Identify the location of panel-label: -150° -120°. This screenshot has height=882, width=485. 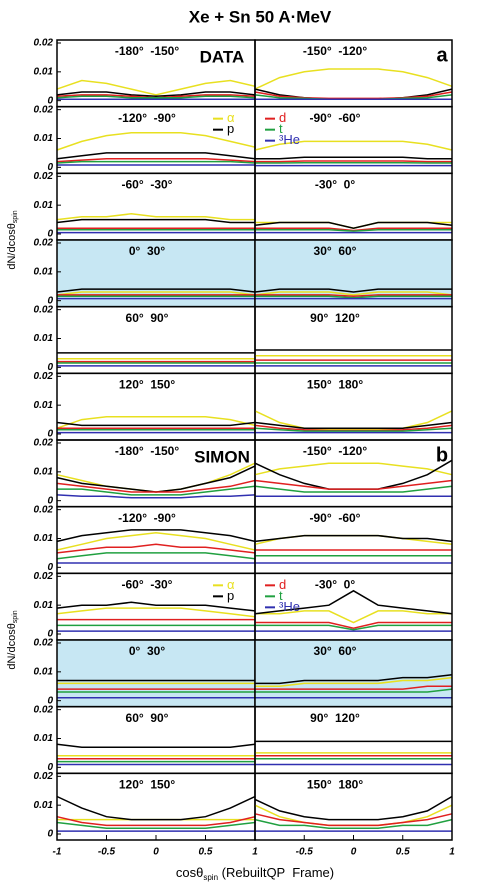
(335, 451).